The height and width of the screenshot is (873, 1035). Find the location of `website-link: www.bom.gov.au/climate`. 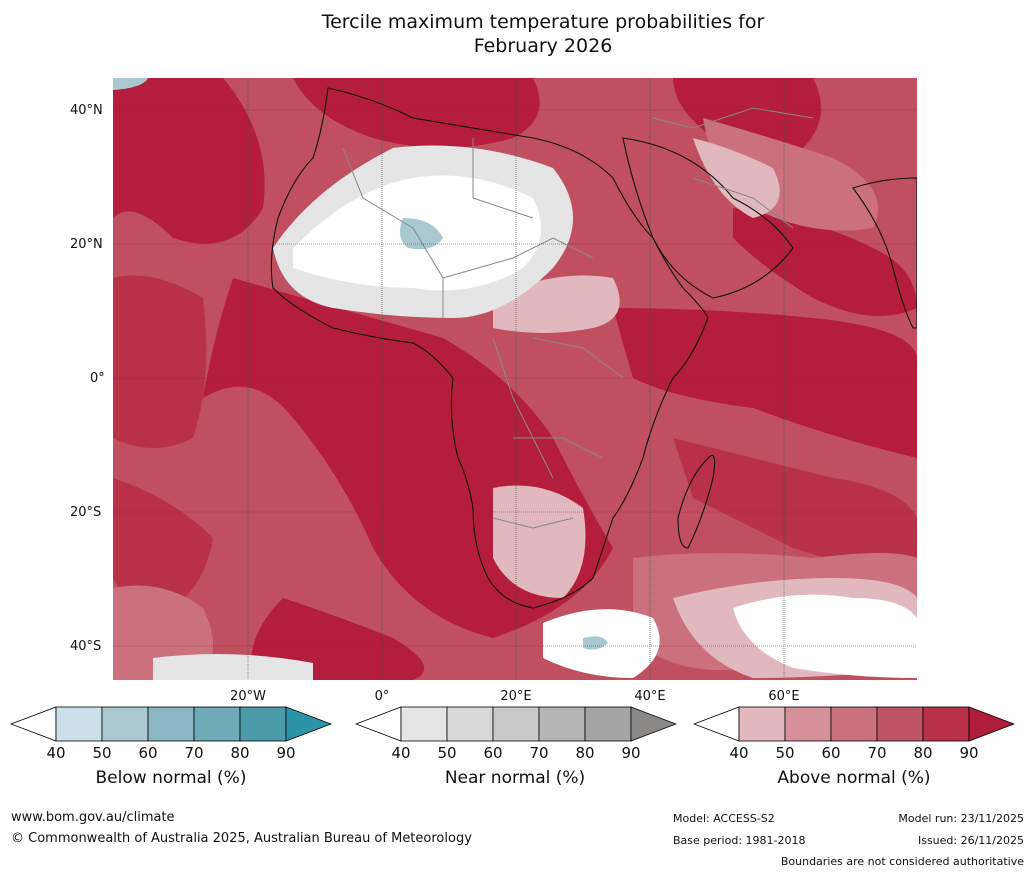

website-link: www.bom.gov.au/climate is located at coordinates (93, 817).